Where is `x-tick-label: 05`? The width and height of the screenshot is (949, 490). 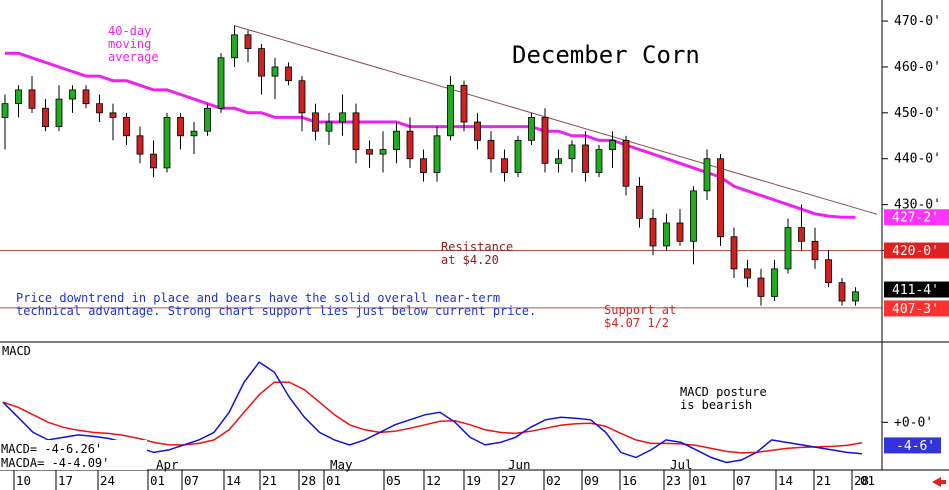
x-tick-label: 05 is located at coordinates (393, 480).